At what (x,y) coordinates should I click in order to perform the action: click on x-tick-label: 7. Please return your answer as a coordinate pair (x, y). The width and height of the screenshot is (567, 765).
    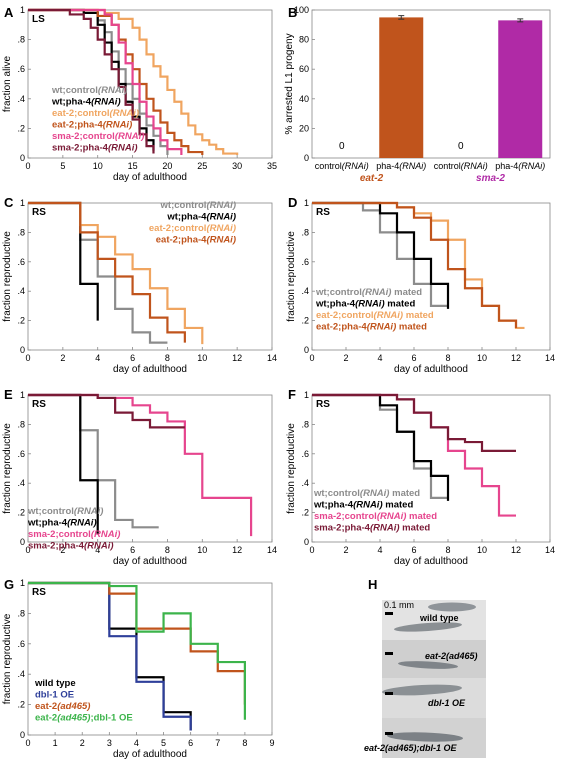
    Looking at the image, I should click on (217, 743).